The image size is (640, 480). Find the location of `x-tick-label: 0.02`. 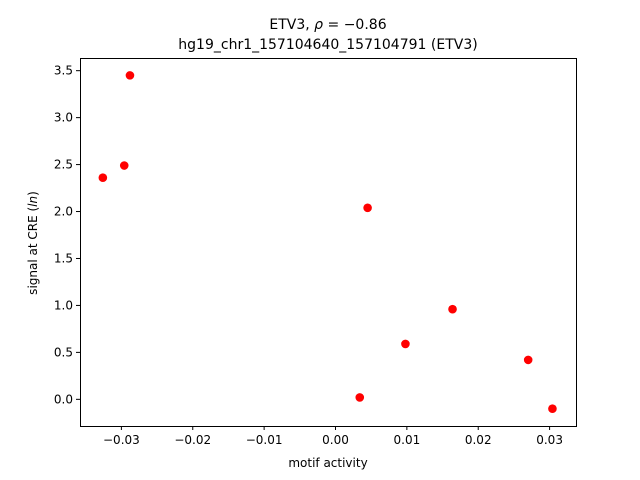

x-tick-label: 0.02 is located at coordinates (478, 440).